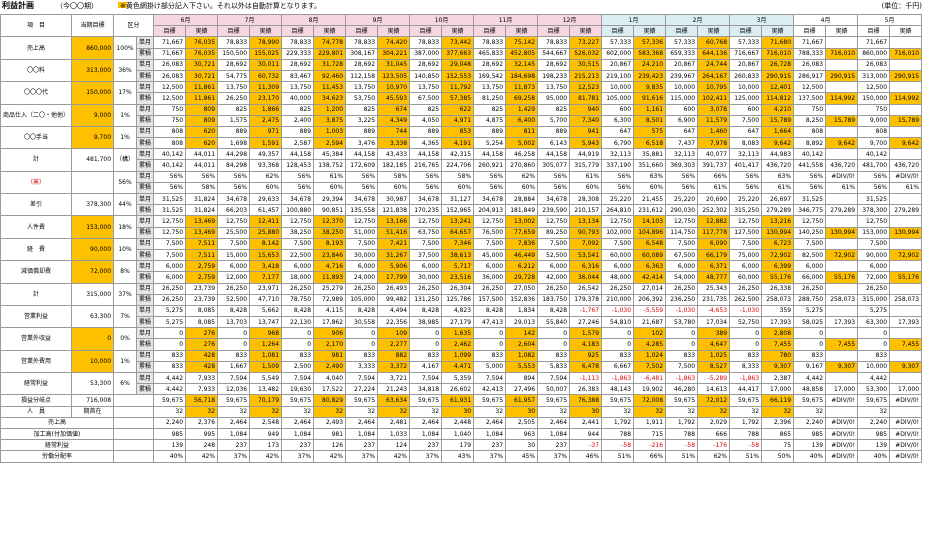 The width and height of the screenshot is (926, 546). I want to click on actual-cell: 6,316, so click(586, 266).